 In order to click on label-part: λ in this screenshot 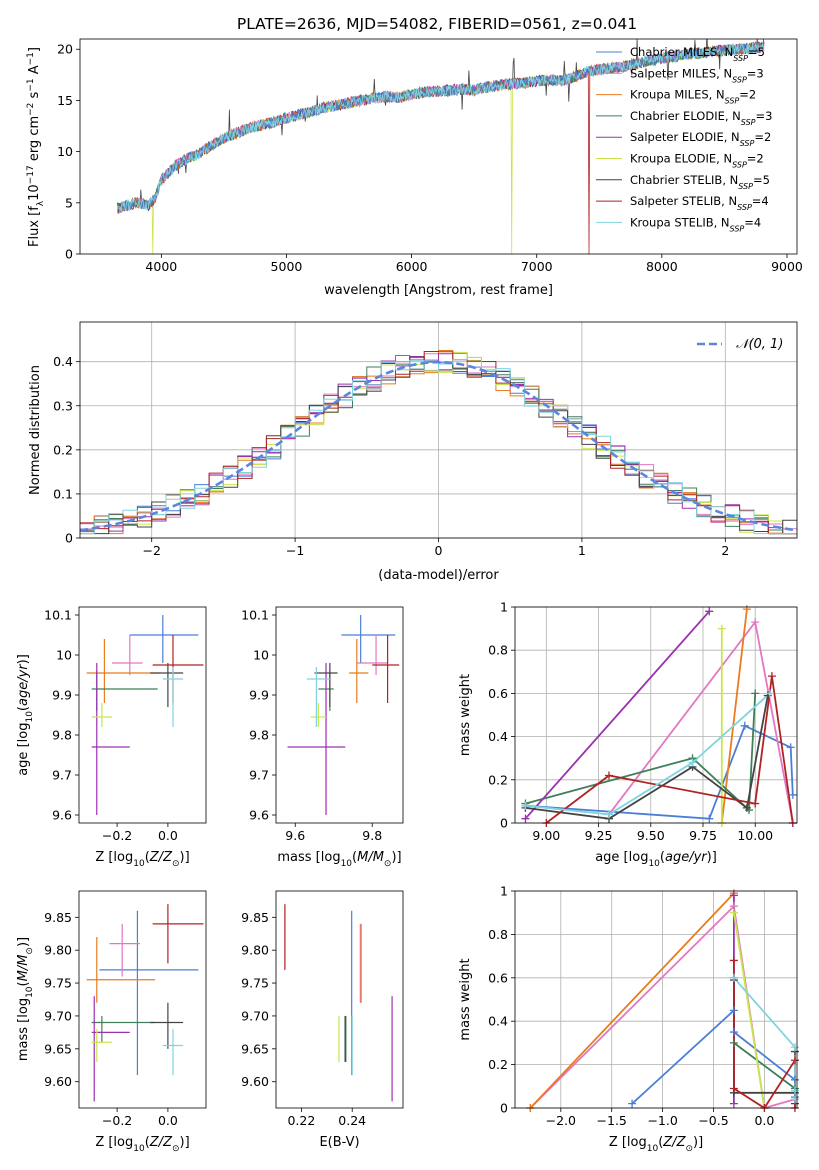, I will do `click(41, 203)`.